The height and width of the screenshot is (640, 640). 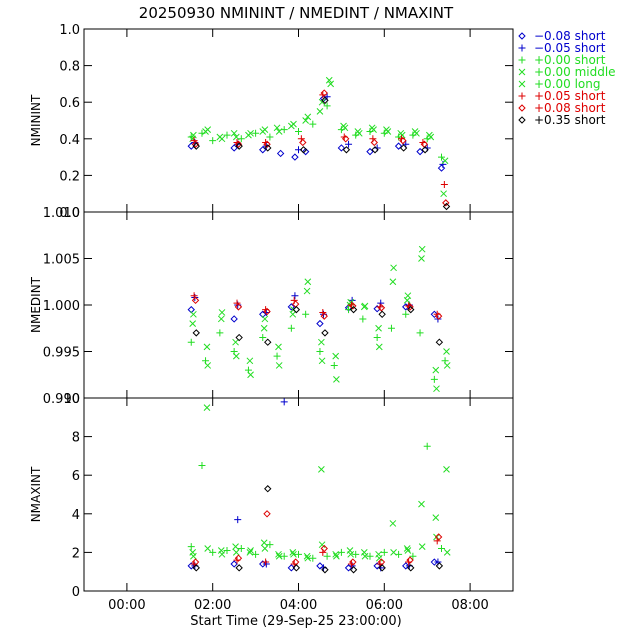 I want to click on legend-label: +0.08 short, so click(x=570, y=108).